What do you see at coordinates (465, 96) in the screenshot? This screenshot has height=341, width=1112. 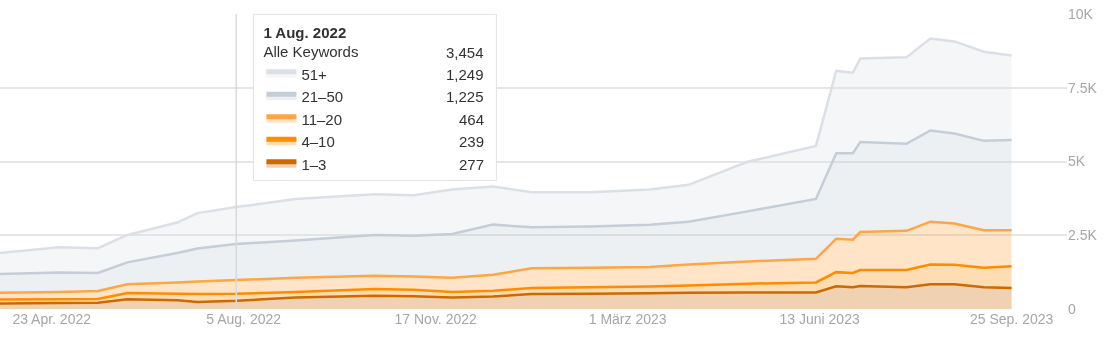 I see `annotation: 1,225` at bounding box center [465, 96].